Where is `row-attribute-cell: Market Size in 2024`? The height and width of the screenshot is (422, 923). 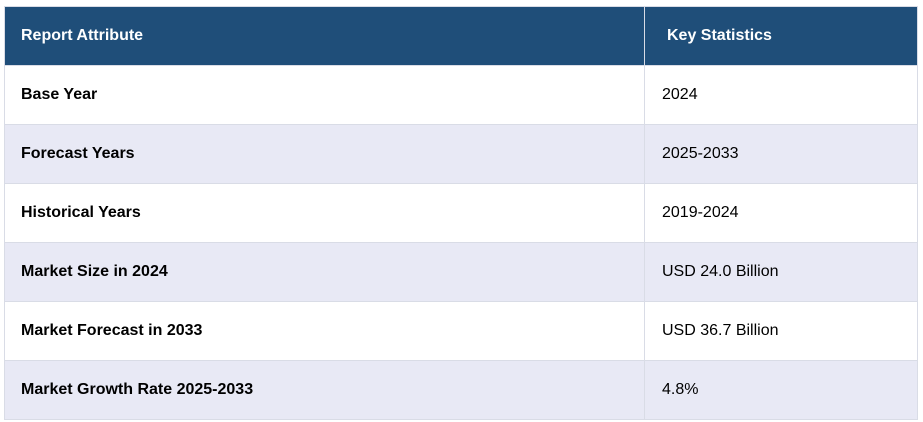
row-attribute-cell: Market Size in 2024 is located at coordinates (324, 272).